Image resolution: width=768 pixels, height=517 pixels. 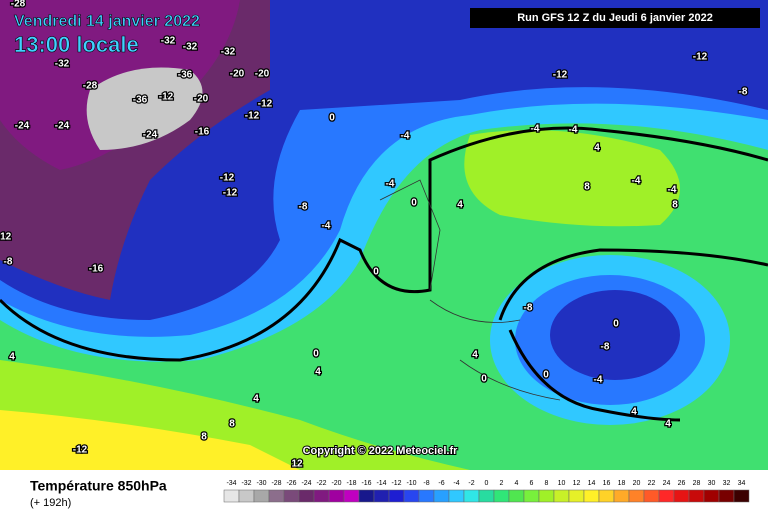 I want to click on legend-label: 6, so click(x=532, y=483).